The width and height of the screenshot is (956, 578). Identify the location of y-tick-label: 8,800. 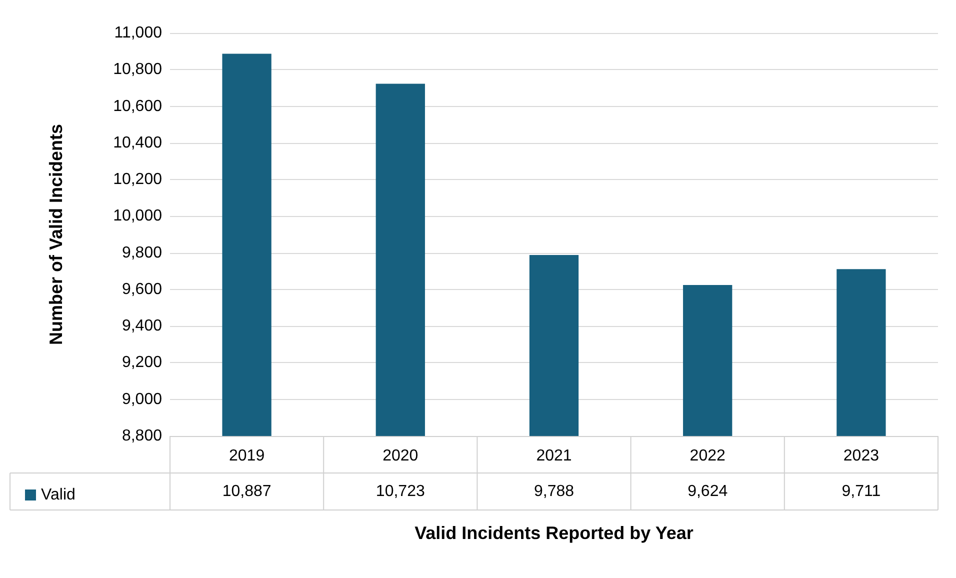
(142, 436).